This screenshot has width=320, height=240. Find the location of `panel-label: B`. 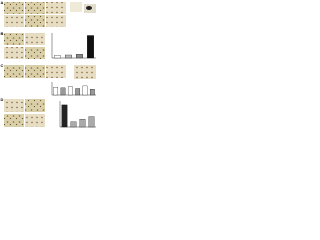

panel-label: B is located at coordinates (2, 33).